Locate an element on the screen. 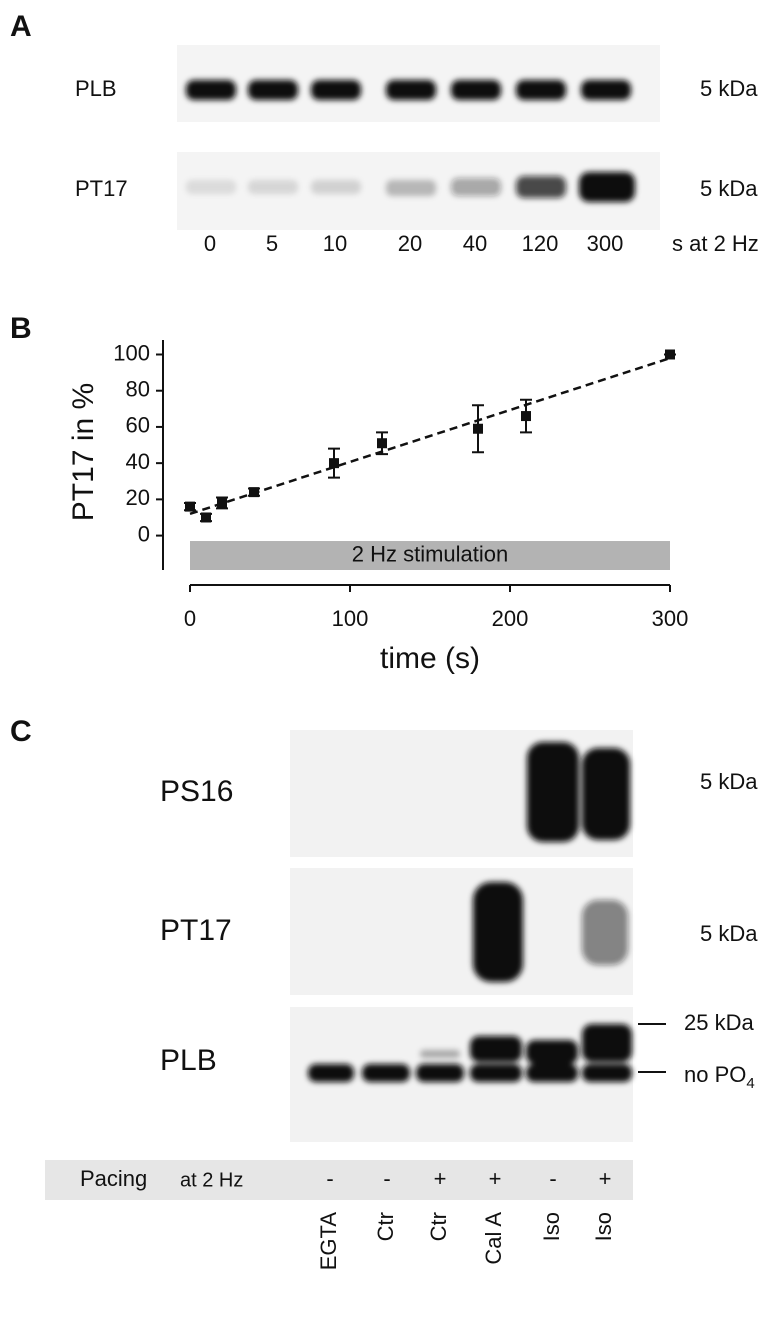 This screenshot has width=782, height=1331. y-axis-label: PT17 in % is located at coordinates (83, 452).